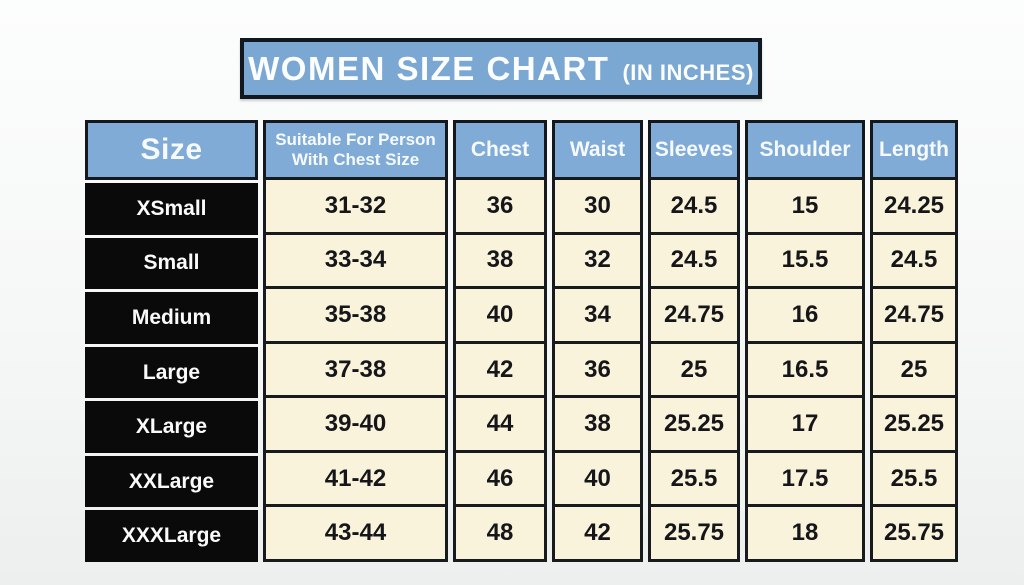 The width and height of the screenshot is (1024, 585). I want to click on cell-waist: 32, so click(597, 260).